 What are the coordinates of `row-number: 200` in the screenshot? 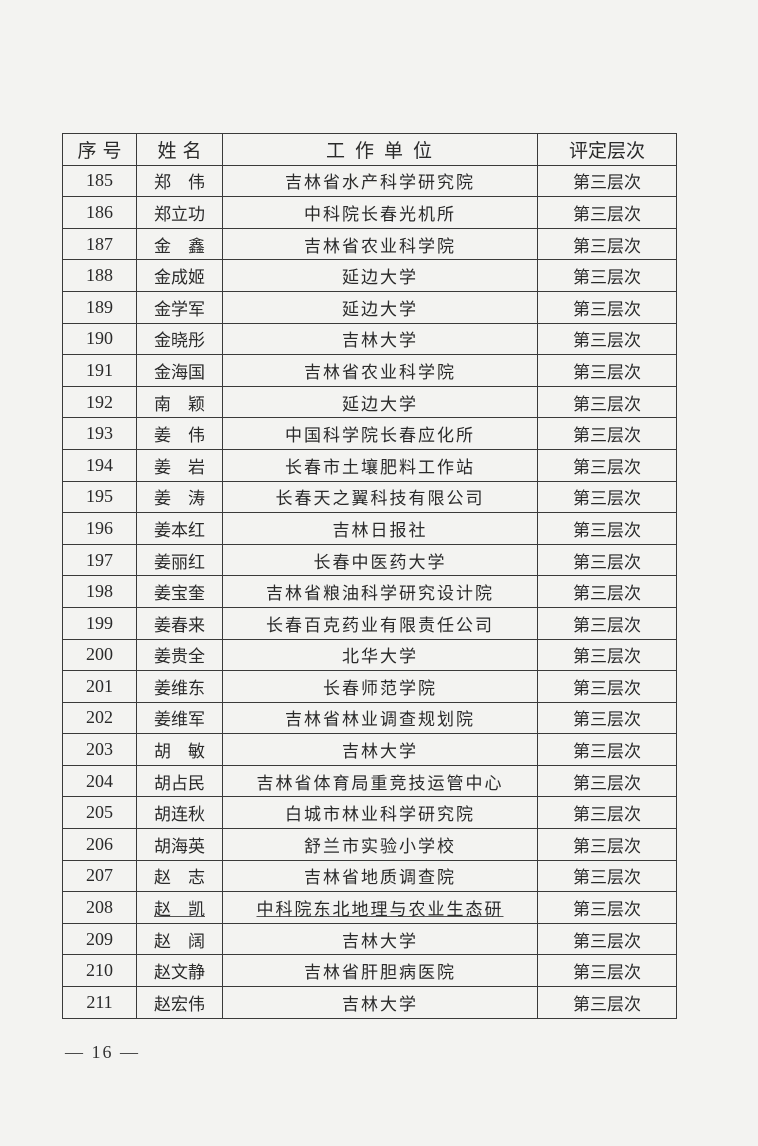 It's located at (99, 655).